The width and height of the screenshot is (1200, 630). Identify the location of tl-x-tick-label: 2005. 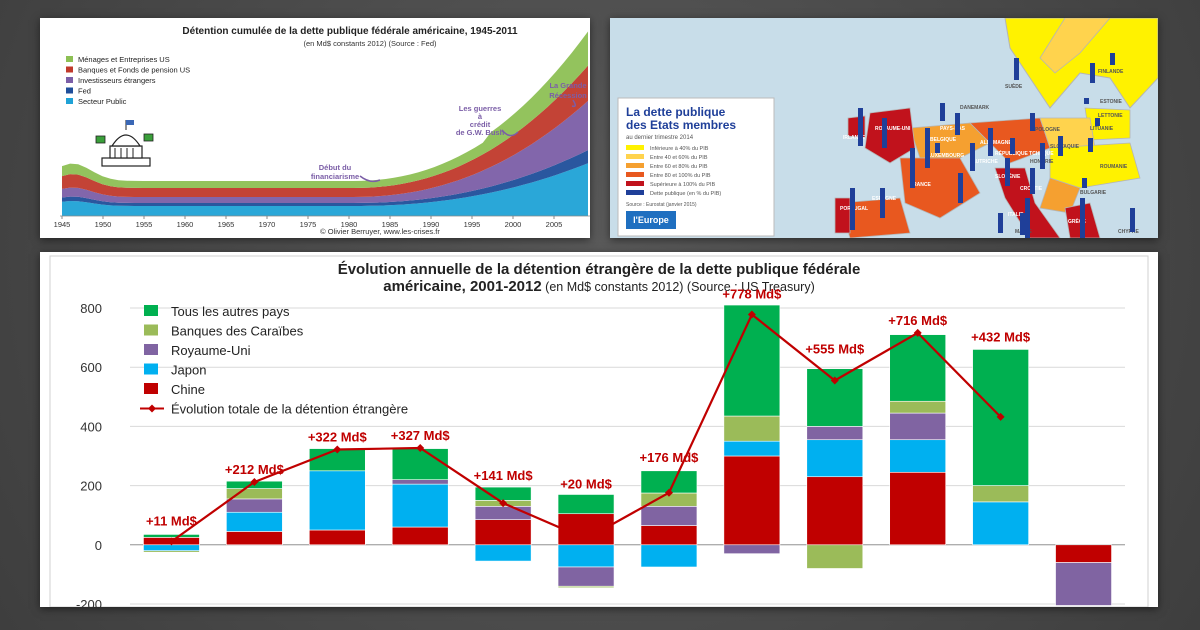
(554, 224).